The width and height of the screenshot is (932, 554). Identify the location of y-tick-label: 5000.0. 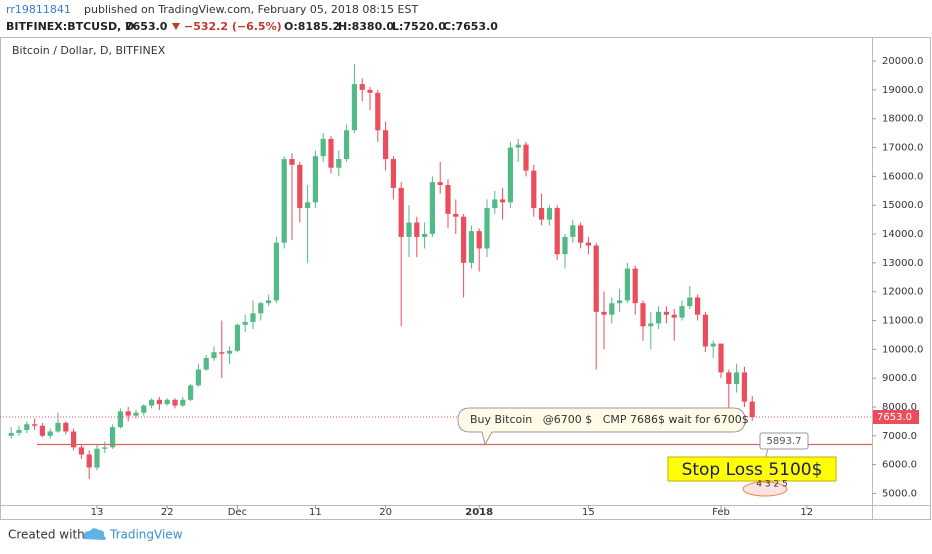
(899, 493).